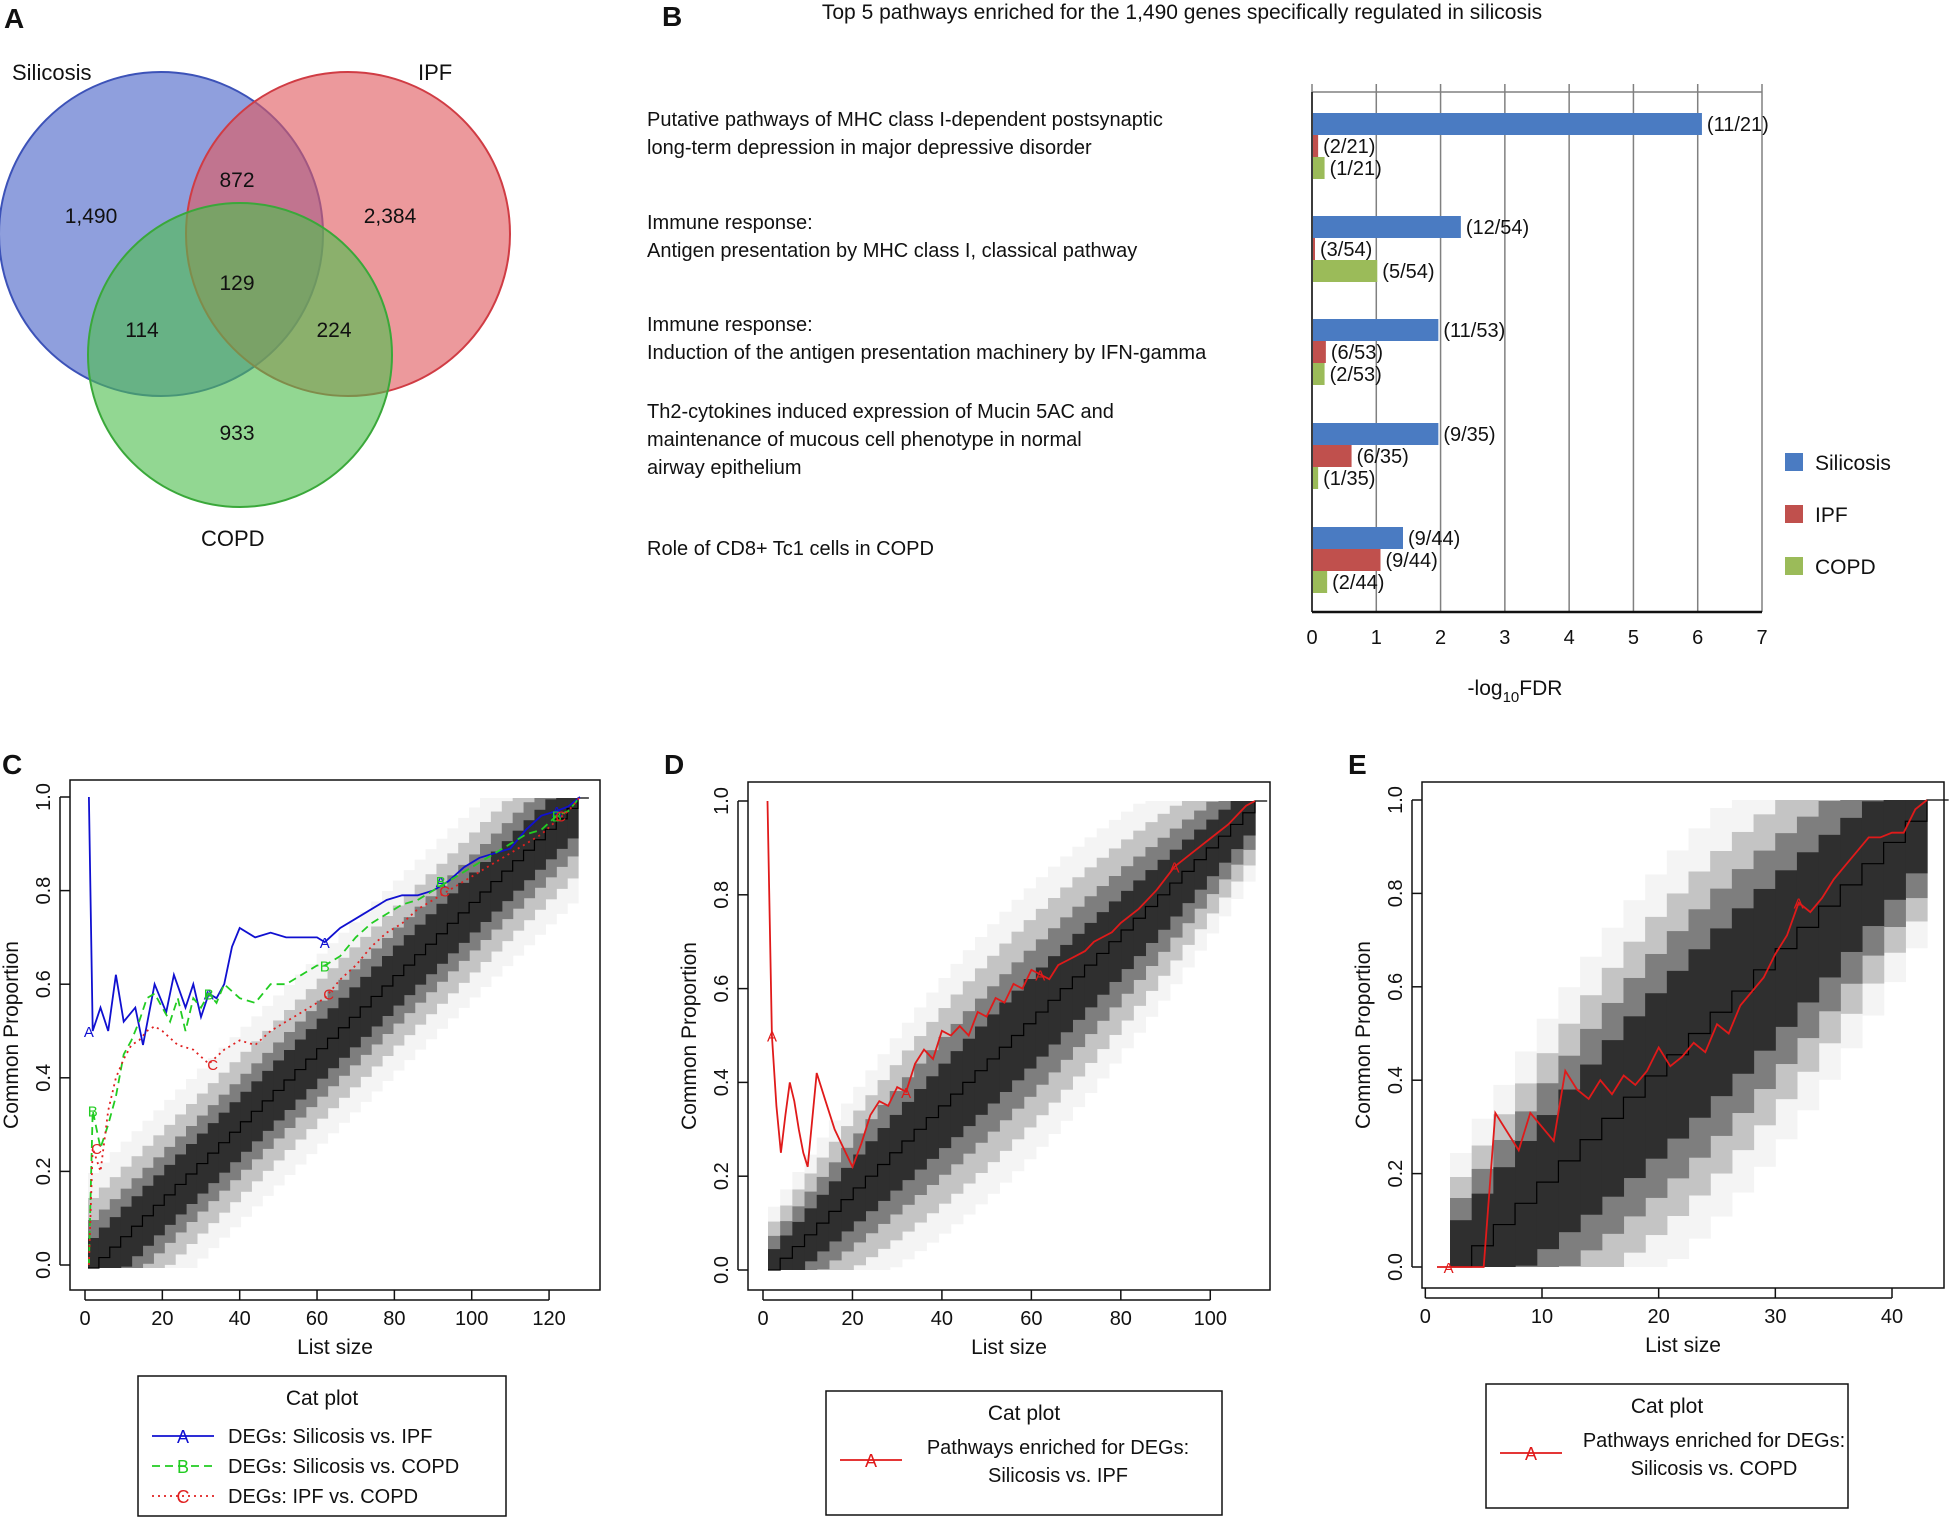 The height and width of the screenshot is (1519, 1950). I want to click on legend-label-c: DEGs: Silicosis vs. IPF, so click(330, 1437).